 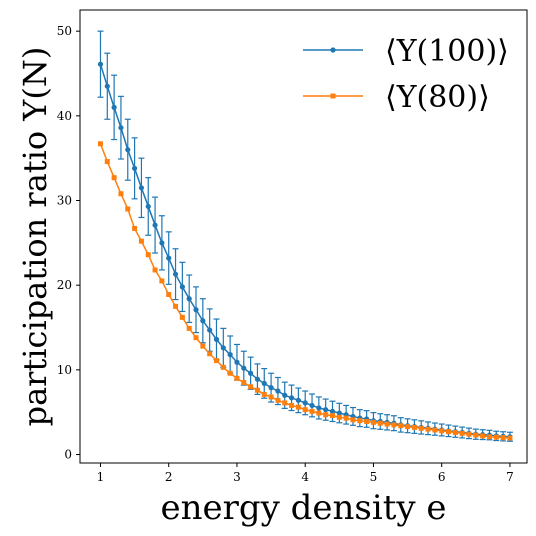 I want to click on y-tick-label: 10, so click(x=64, y=370).